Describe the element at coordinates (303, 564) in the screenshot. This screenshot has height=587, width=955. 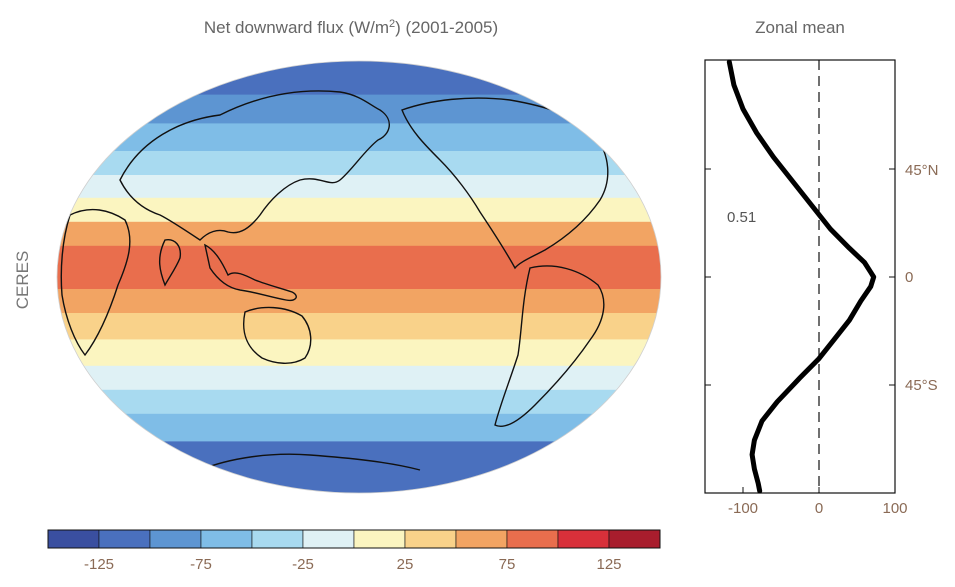
I see `colorbar-tick-label: -25` at that location.